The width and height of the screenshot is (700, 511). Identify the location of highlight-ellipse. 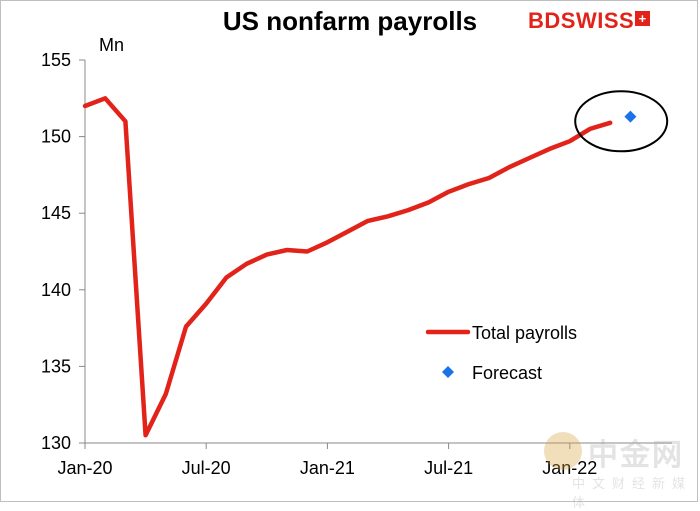
(621, 121).